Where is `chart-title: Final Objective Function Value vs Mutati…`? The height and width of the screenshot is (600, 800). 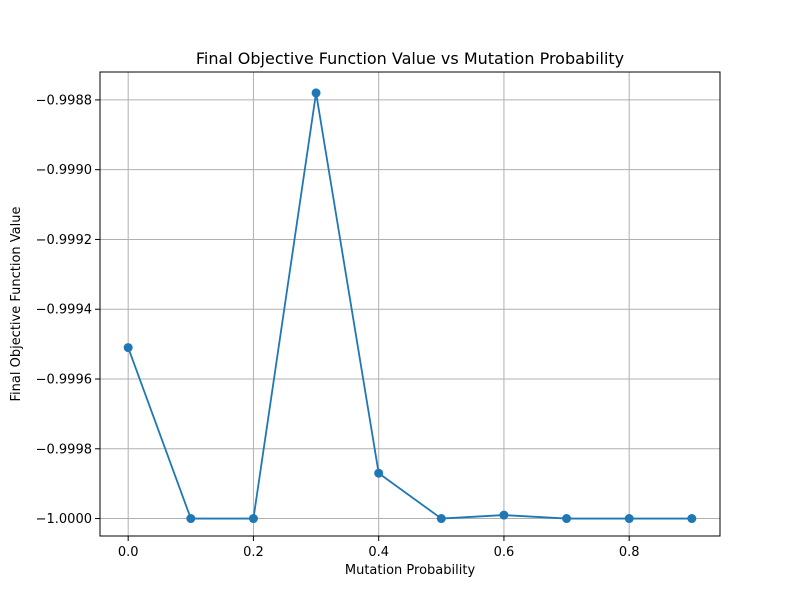 chart-title: Final Objective Function Value vs Mutati… is located at coordinates (410, 58).